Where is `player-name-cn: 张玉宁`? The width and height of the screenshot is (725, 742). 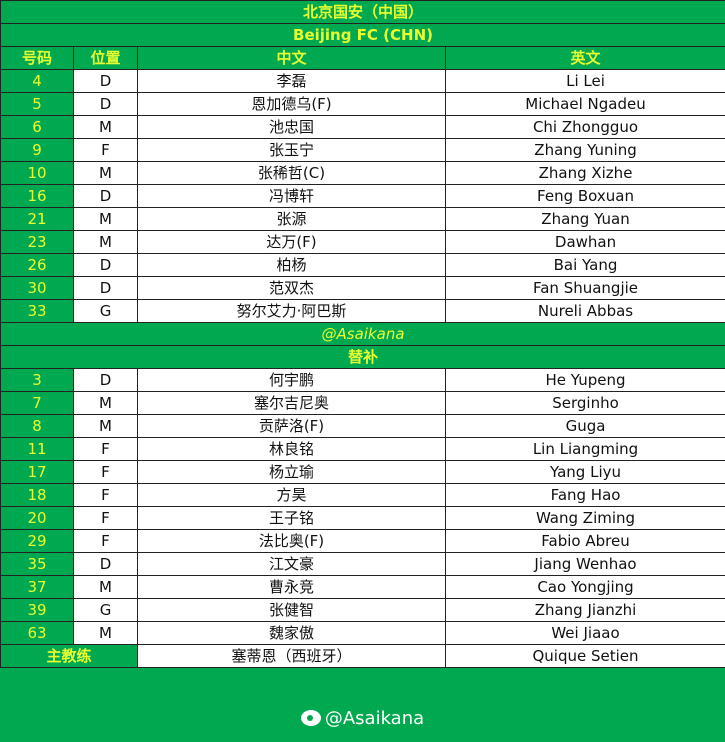
player-name-cn: 张玉宁 is located at coordinates (291, 150).